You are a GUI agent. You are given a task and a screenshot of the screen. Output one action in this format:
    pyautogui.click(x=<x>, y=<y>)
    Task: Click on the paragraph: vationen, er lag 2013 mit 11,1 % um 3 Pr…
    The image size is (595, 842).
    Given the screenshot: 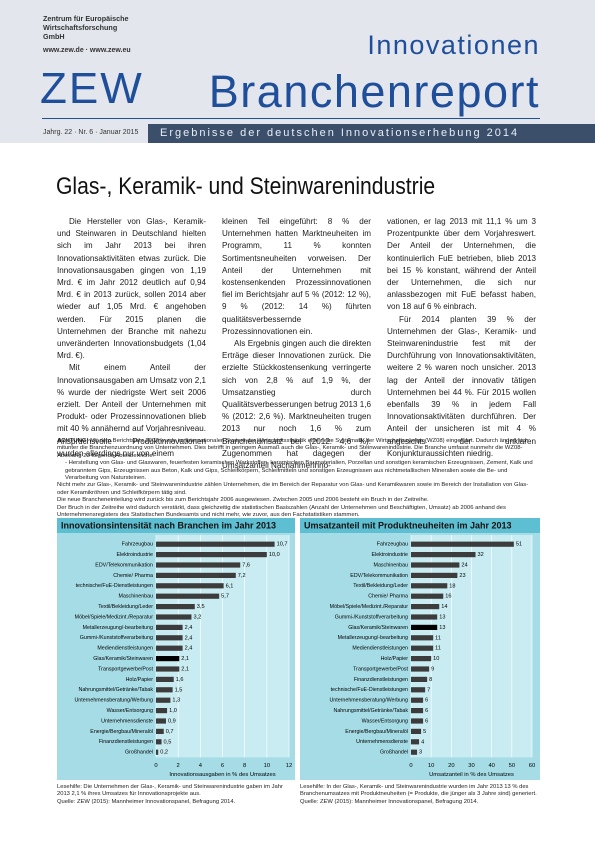 What is the action you would take?
    pyautogui.click(x=461, y=264)
    